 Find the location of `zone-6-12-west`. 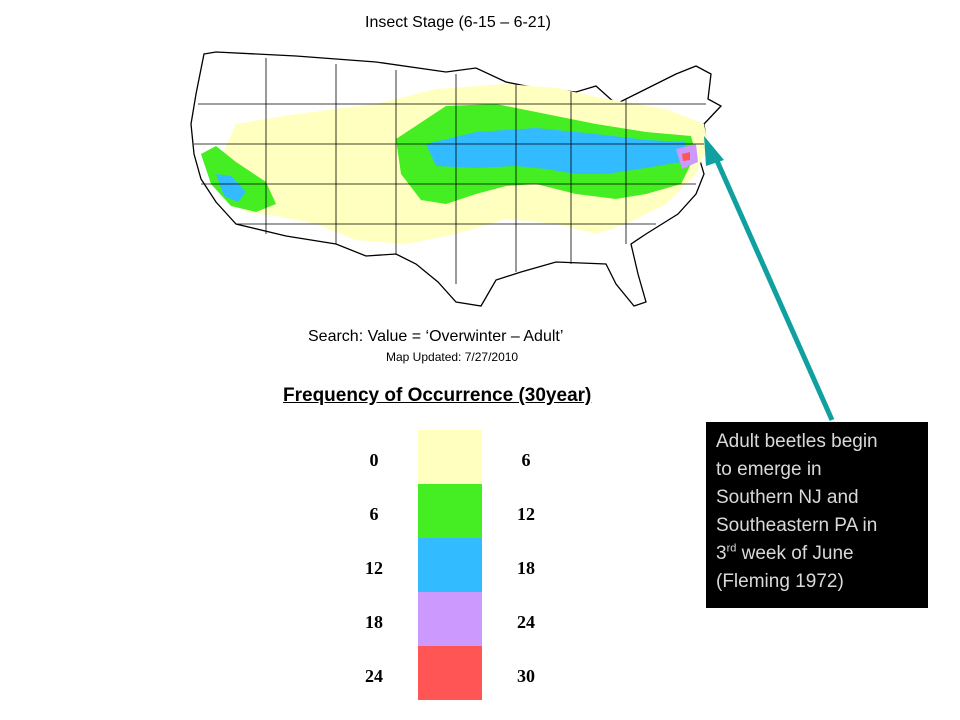

zone-6-12-west is located at coordinates (238, 179).